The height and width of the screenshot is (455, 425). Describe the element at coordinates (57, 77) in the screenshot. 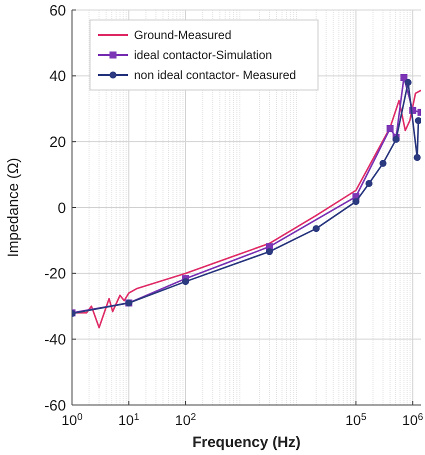

I see `y-tick-label: 40` at that location.